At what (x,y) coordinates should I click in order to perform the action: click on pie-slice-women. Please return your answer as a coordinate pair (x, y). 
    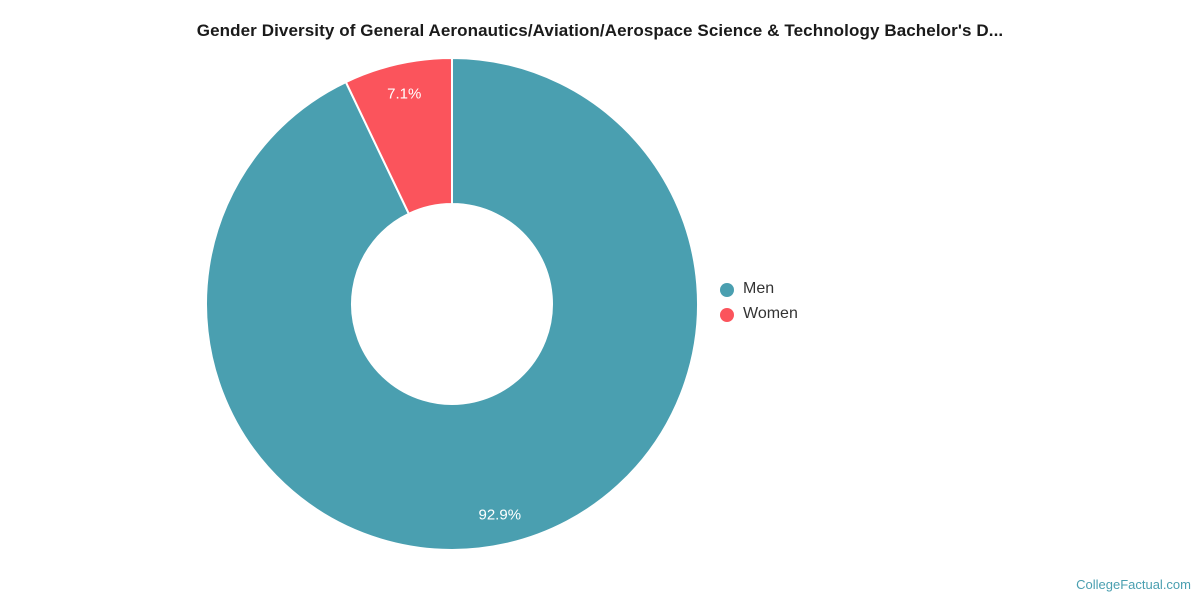
    Looking at the image, I should click on (398, 136).